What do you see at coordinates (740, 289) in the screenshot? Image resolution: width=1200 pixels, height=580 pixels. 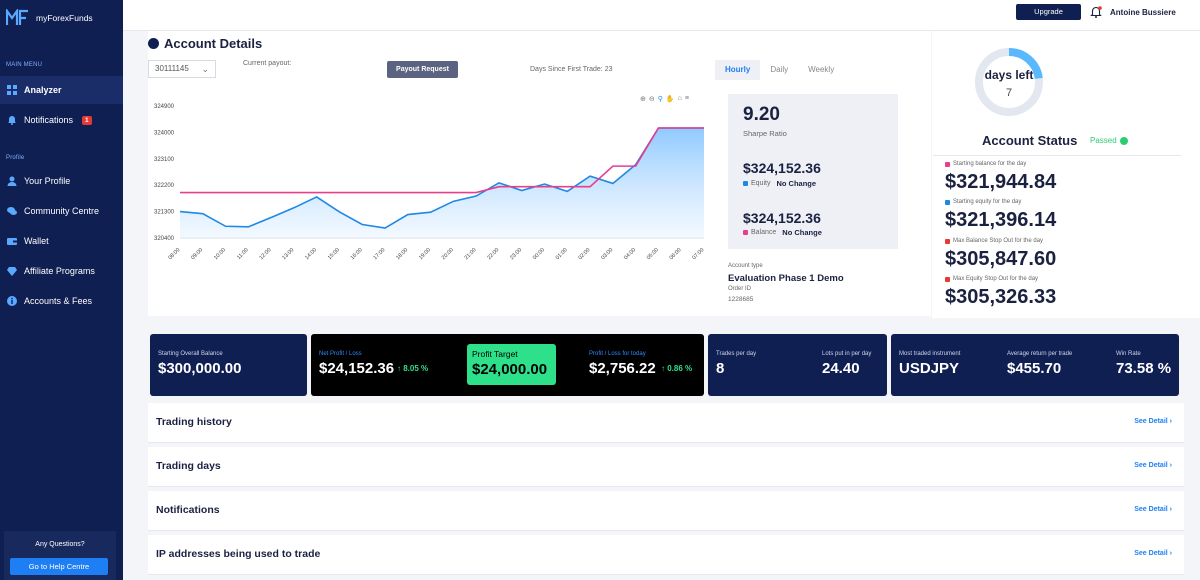 I see `order-id-label: Order ID` at bounding box center [740, 289].